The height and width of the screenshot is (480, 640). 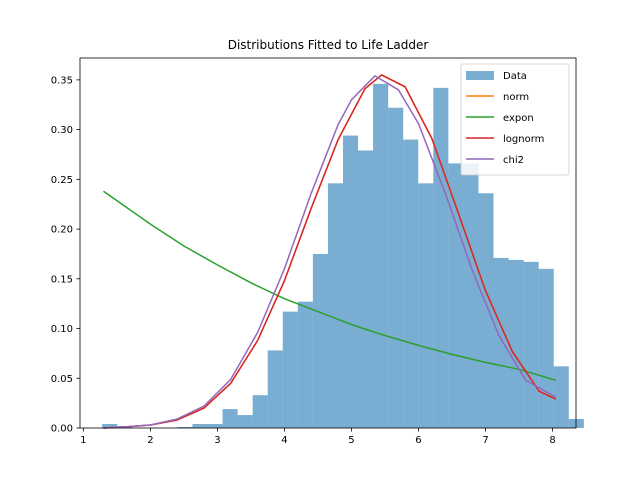 I want to click on x-tick-label: 4, so click(x=284, y=440).